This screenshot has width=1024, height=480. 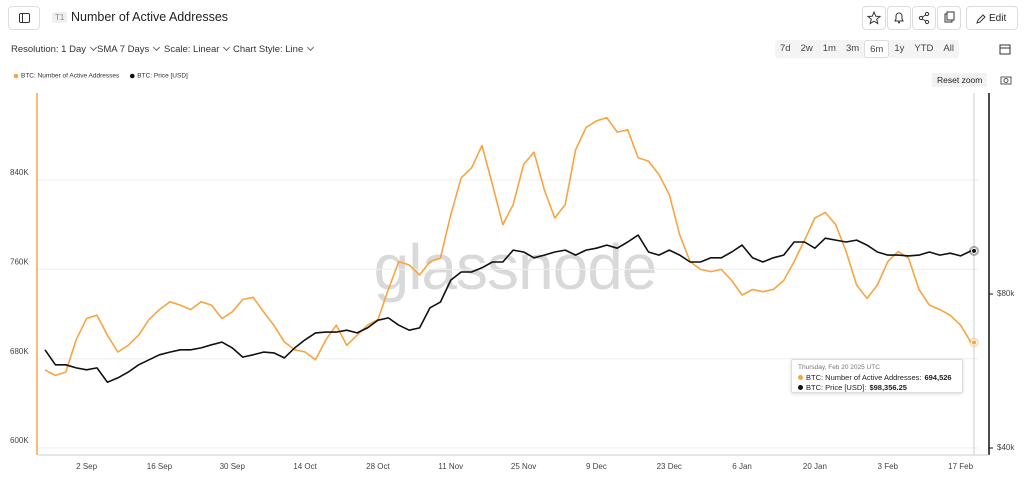 I want to click on tooltip-row: BTC: Number of Active Addresses: 694,526, so click(x=877, y=378).